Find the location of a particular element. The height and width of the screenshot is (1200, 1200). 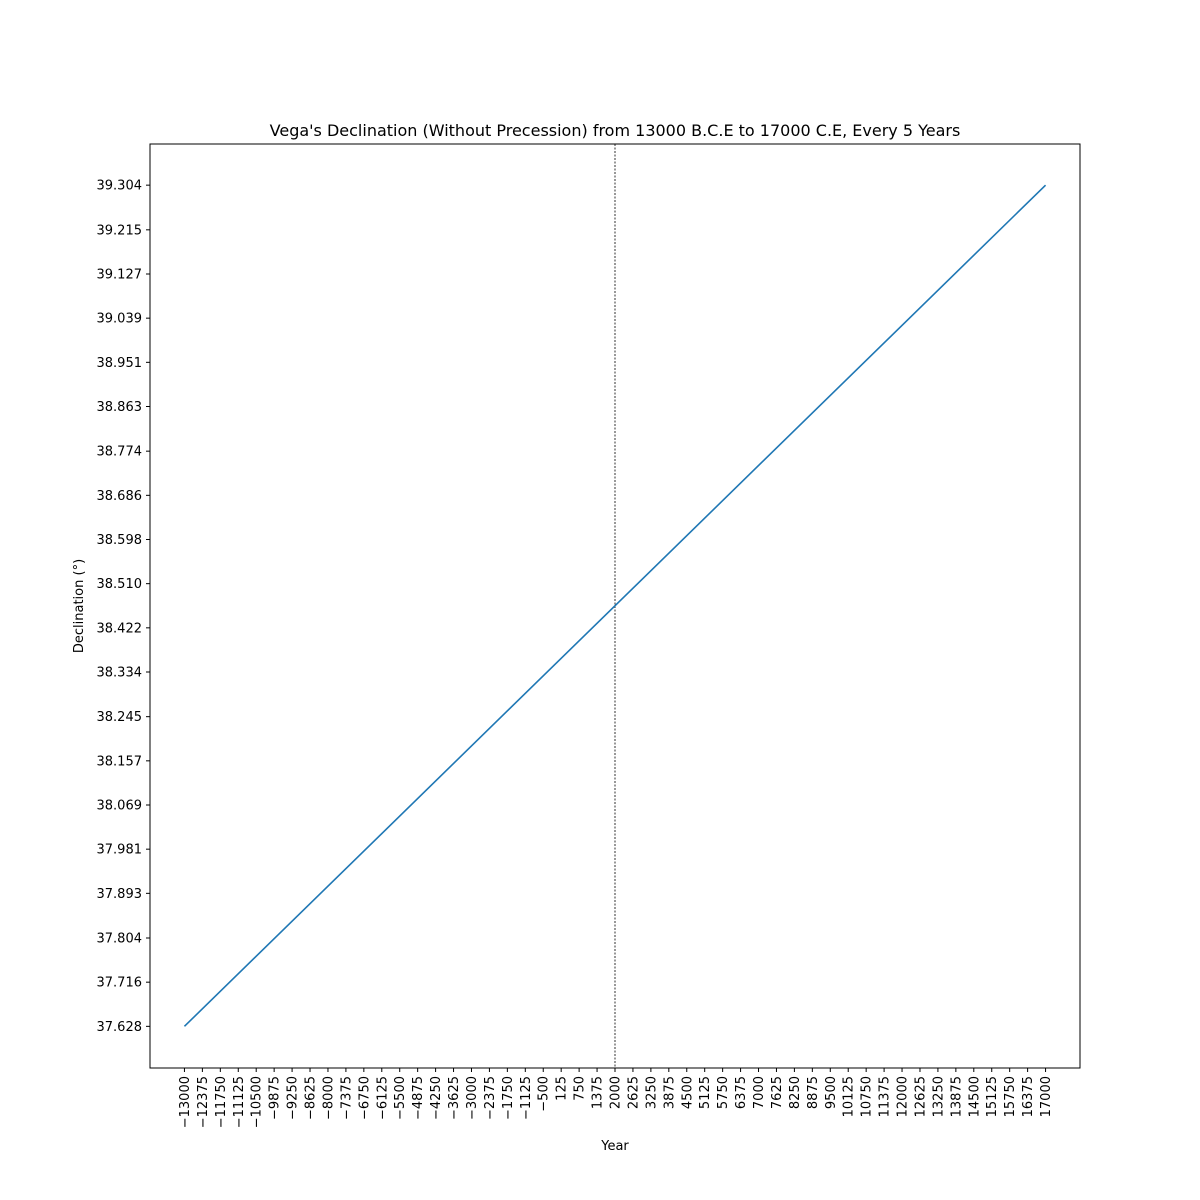

x-tick-label: 8250 is located at coordinates (795, 1092).